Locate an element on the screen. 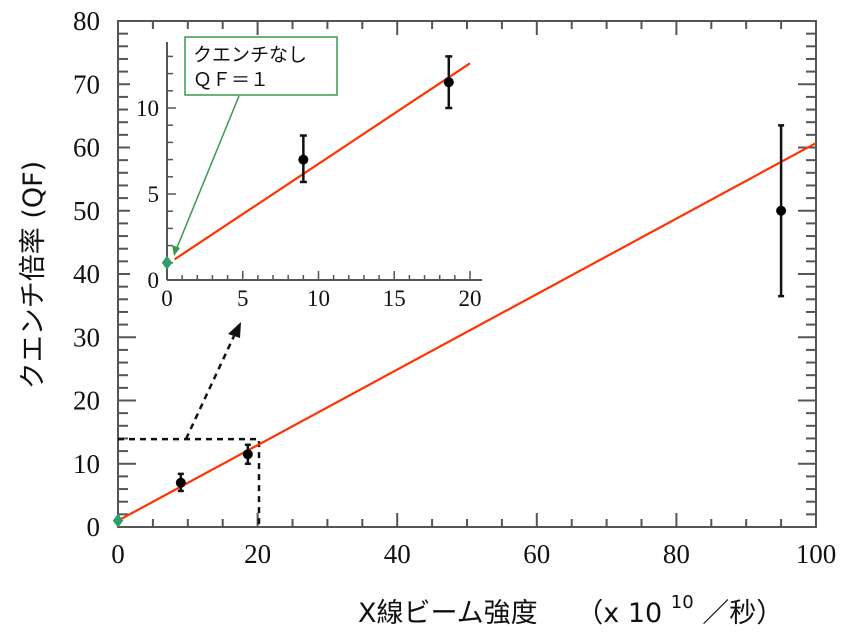  annotation-line2: ＱＦ＝１ is located at coordinates (231, 80).